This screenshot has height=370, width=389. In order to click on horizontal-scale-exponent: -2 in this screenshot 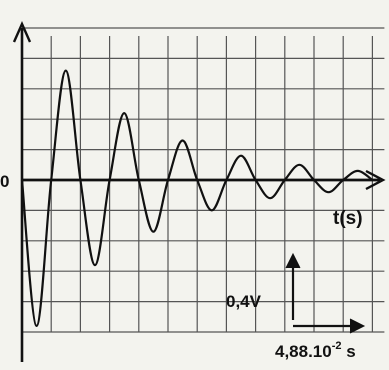, I will do `click(337, 346)`.